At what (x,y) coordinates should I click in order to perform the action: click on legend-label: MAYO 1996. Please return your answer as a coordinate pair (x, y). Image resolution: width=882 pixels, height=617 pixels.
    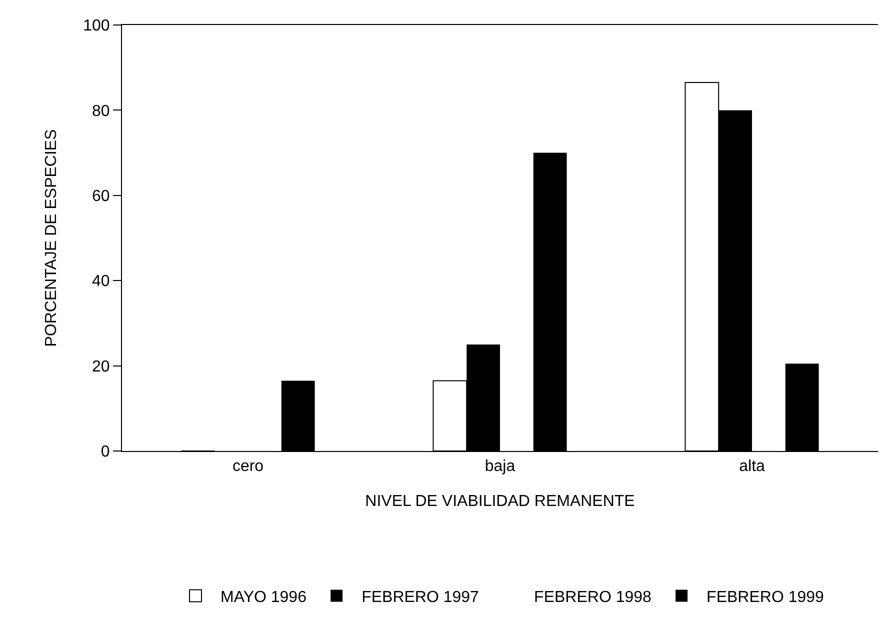
    Looking at the image, I should click on (263, 597).